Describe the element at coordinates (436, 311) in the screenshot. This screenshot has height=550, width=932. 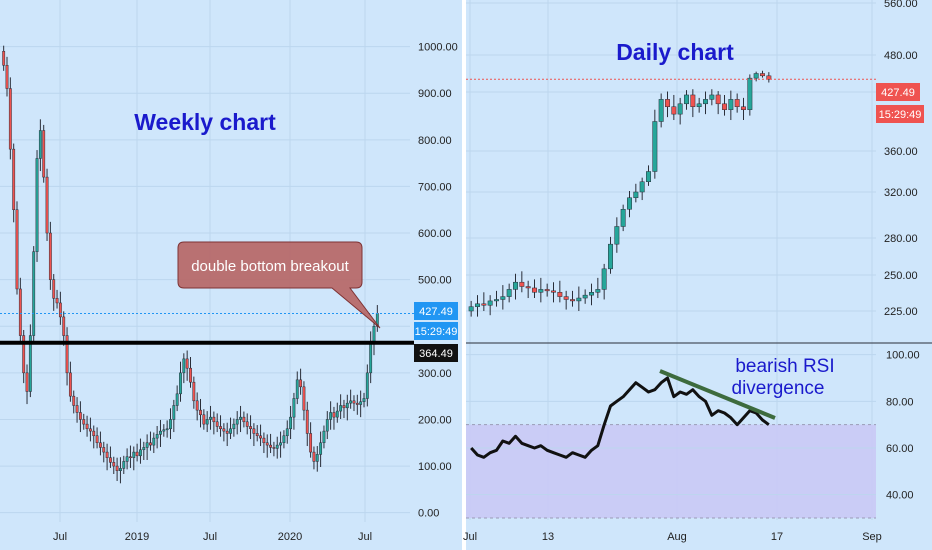
I see `weekly-price-tag-bg` at that location.